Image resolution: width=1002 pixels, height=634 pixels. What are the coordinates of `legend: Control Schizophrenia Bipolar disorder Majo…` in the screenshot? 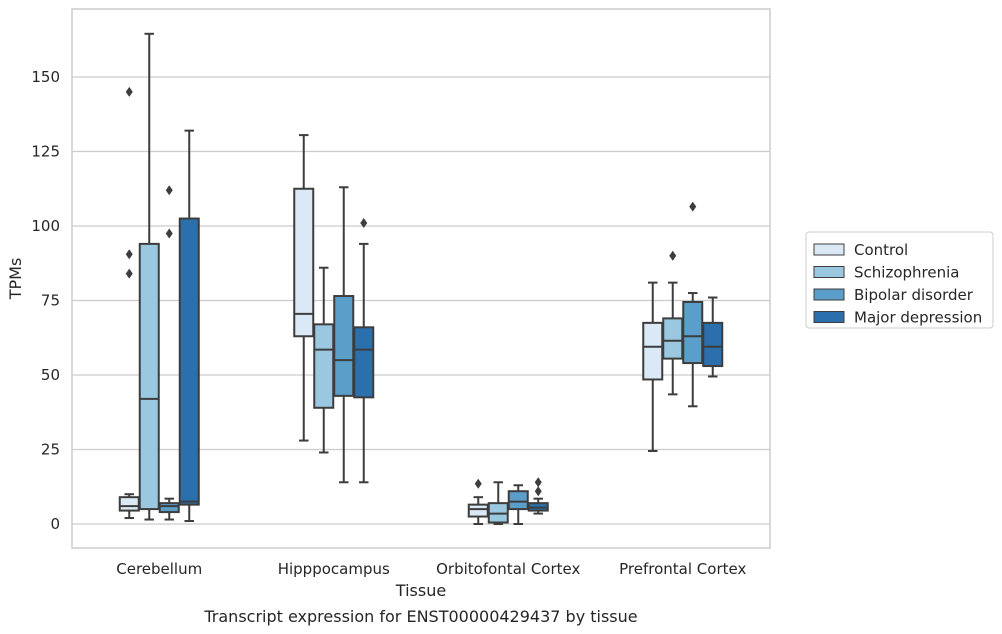 It's located at (899, 280).